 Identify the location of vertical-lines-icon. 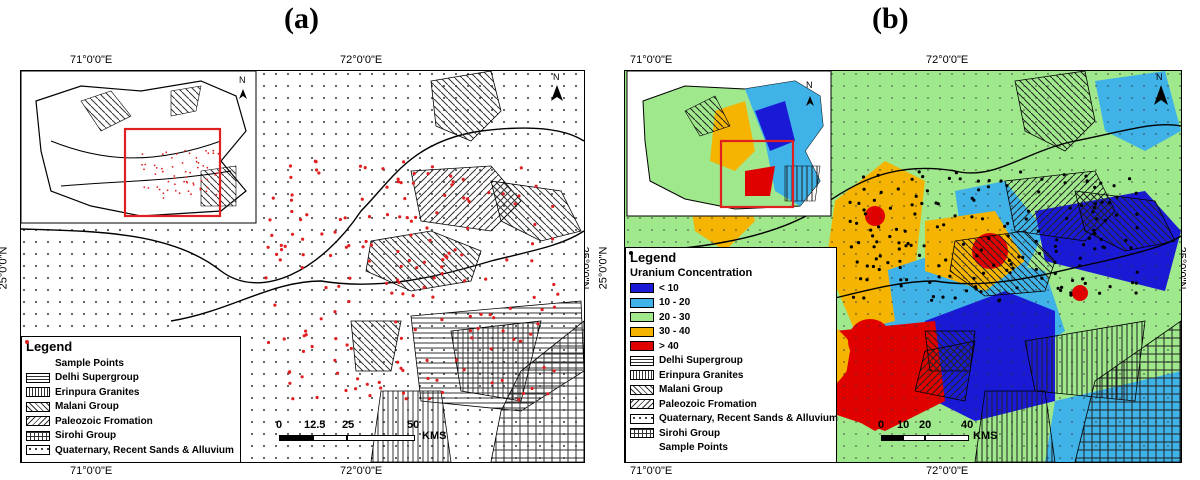
(642, 375).